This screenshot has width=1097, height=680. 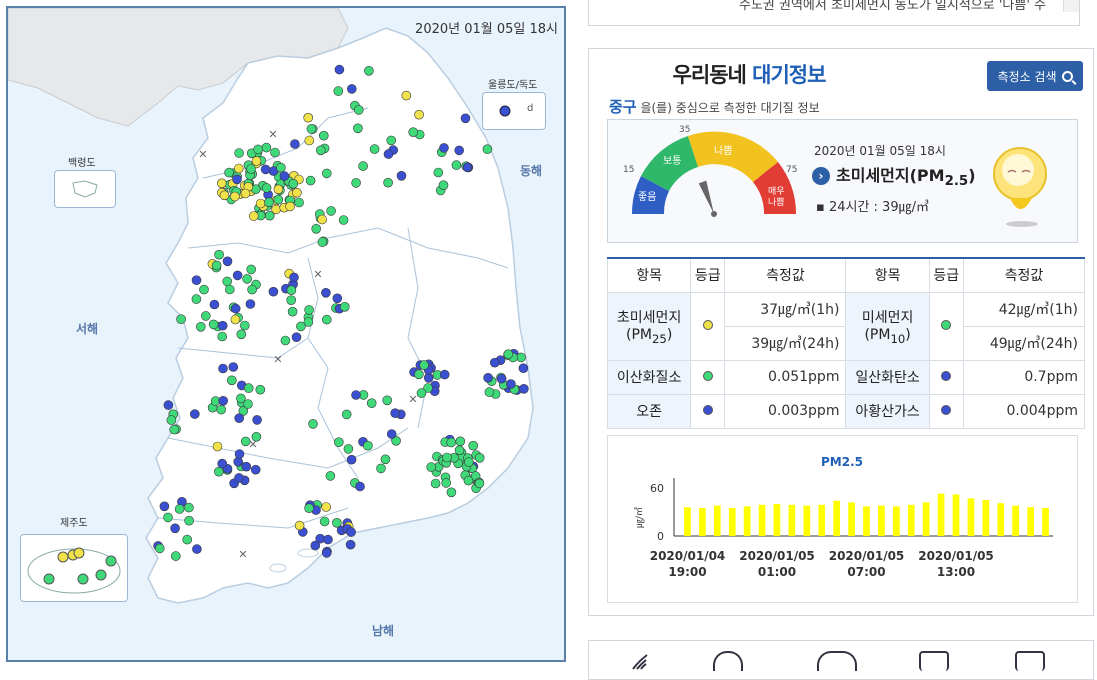 What do you see at coordinates (74, 568) in the screenshot?
I see `jeju-inset` at bounding box center [74, 568].